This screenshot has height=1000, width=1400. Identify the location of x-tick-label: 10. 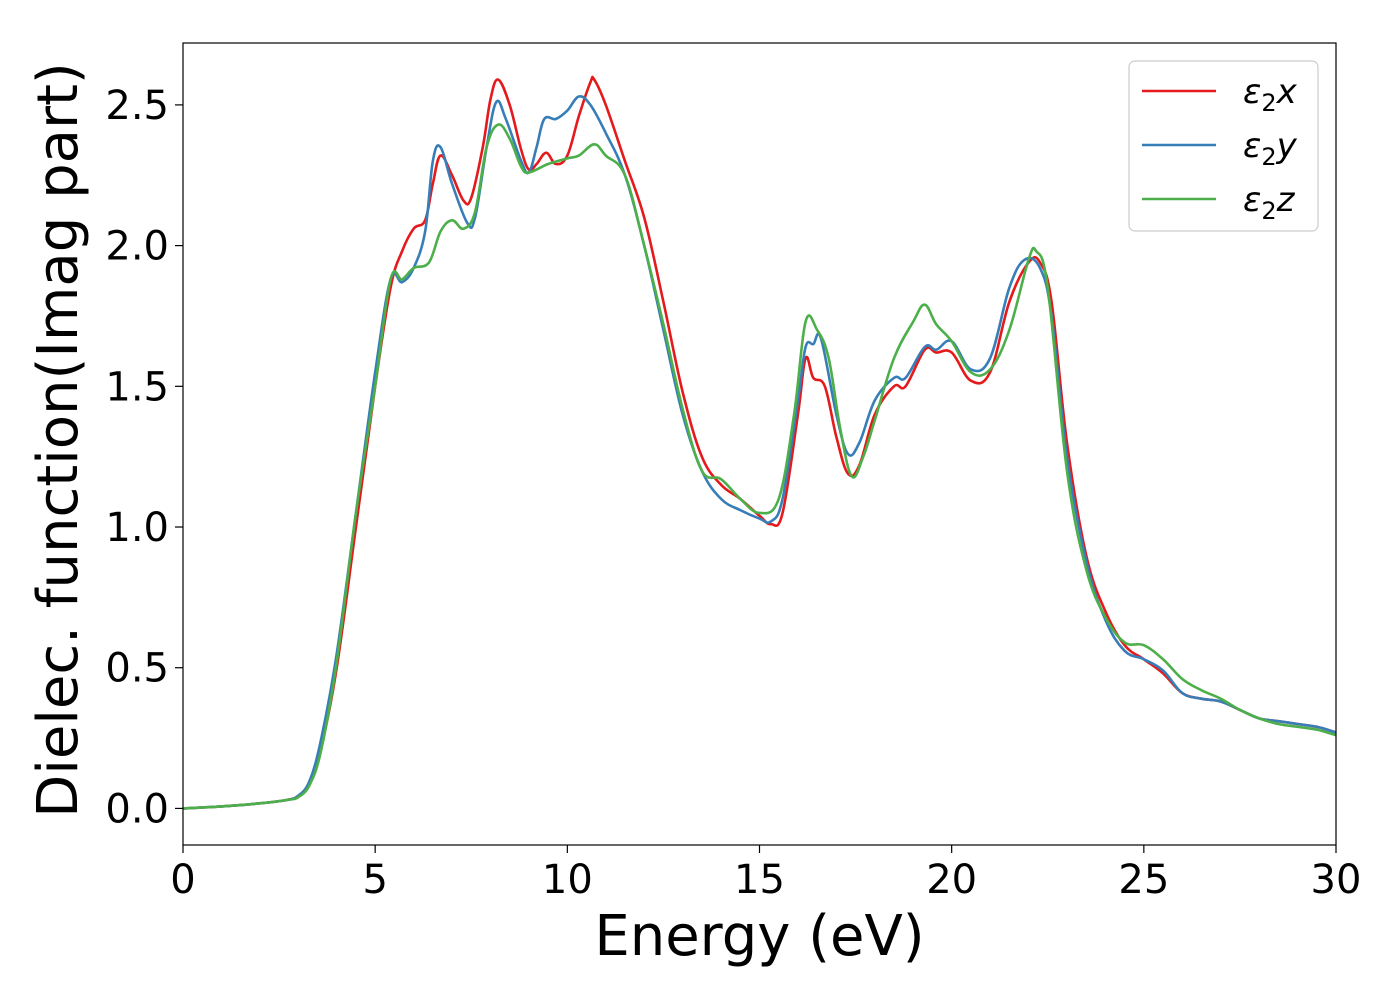
(567, 880).